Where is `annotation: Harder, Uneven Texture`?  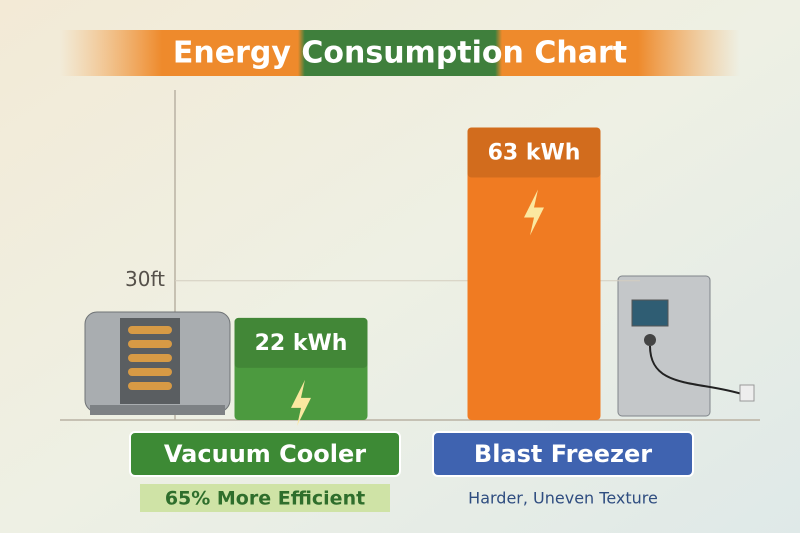
annotation: Harder, Uneven Texture is located at coordinates (563, 498).